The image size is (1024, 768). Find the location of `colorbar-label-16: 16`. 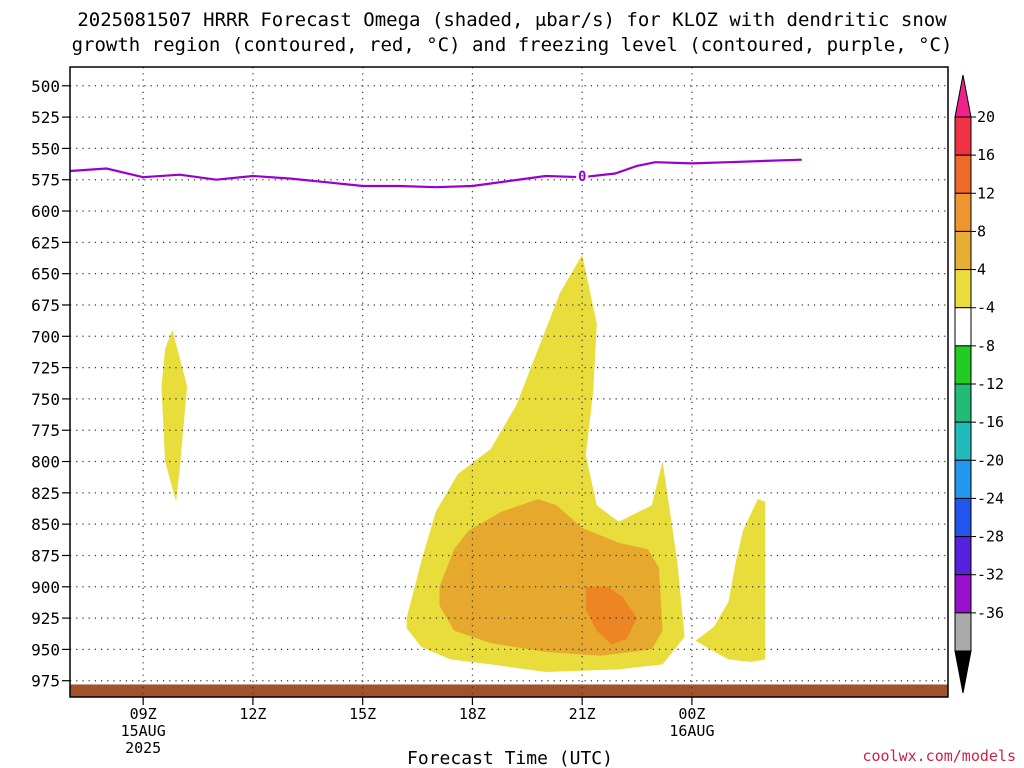

colorbar-label-16: 16 is located at coordinates (986, 155).